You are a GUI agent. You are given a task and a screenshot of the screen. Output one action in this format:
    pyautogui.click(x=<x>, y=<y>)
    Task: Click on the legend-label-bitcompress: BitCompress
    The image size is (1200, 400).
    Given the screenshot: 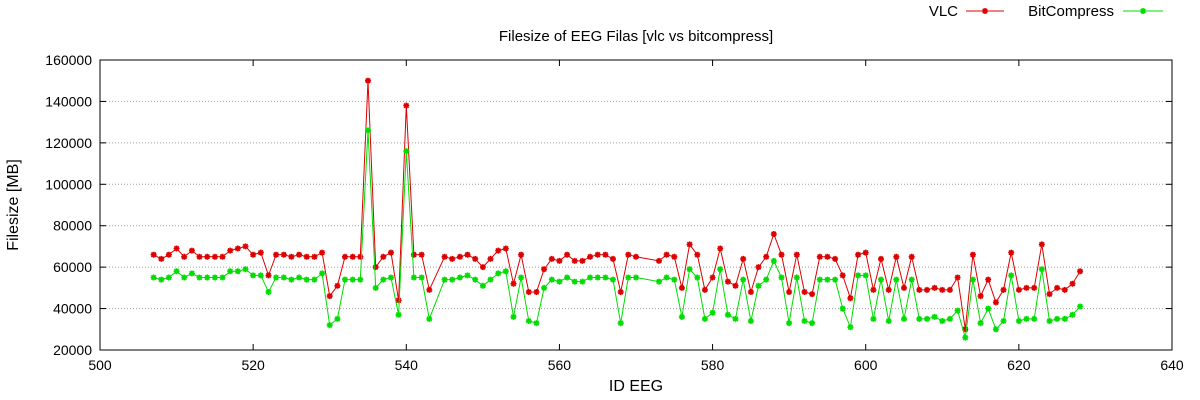 What is the action you would take?
    pyautogui.click(x=1071, y=11)
    